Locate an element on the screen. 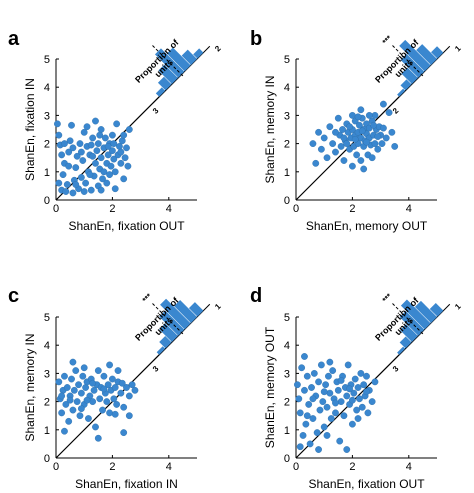 Image resolution: width=474 pixels, height=493 pixels. panel-letter: b is located at coordinates (256, 39).